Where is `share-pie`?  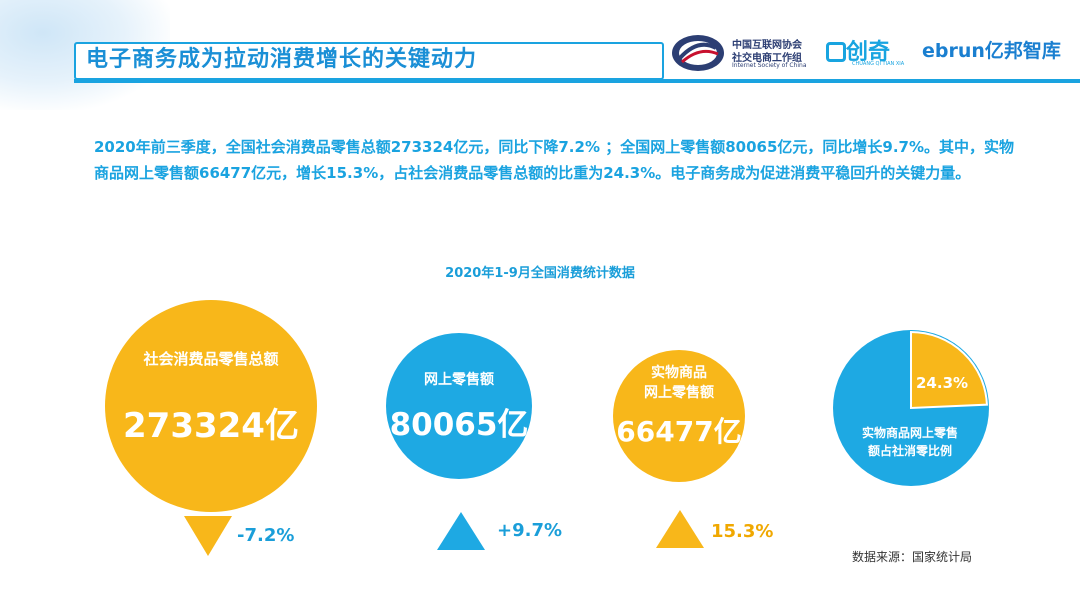
share-pie is located at coordinates (911, 408).